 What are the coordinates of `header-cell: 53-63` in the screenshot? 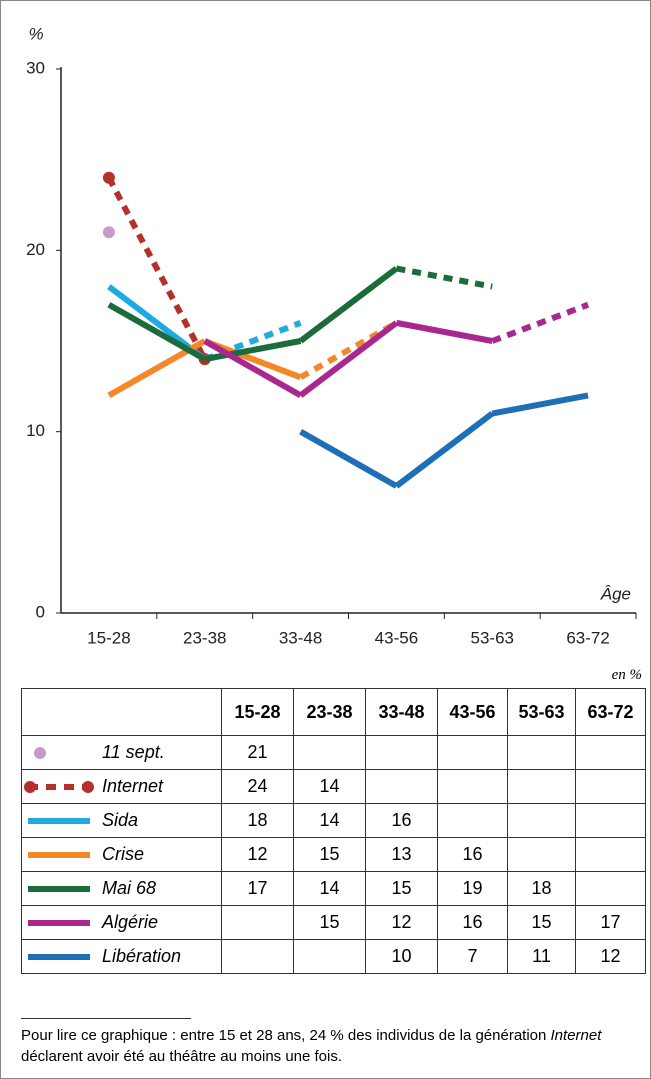 It's located at (541, 712).